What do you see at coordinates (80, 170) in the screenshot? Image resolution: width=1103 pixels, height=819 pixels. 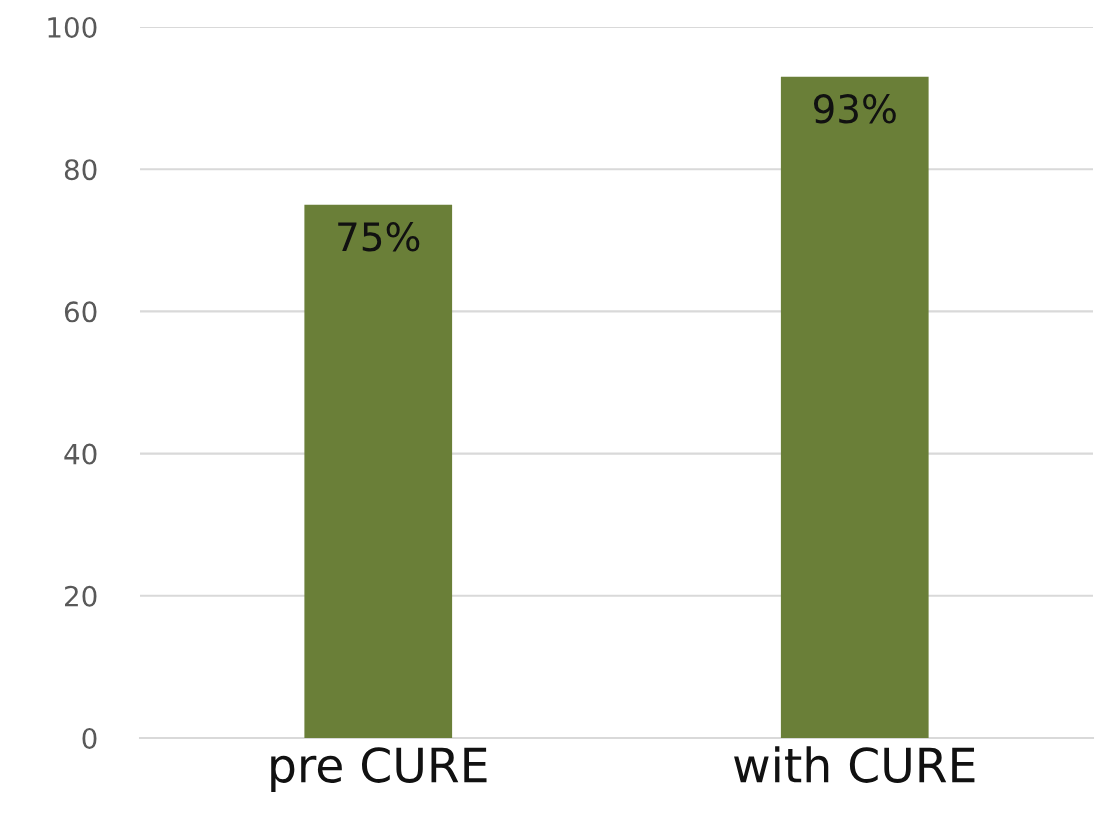 I see `y-tick-label: 80` at bounding box center [80, 170].